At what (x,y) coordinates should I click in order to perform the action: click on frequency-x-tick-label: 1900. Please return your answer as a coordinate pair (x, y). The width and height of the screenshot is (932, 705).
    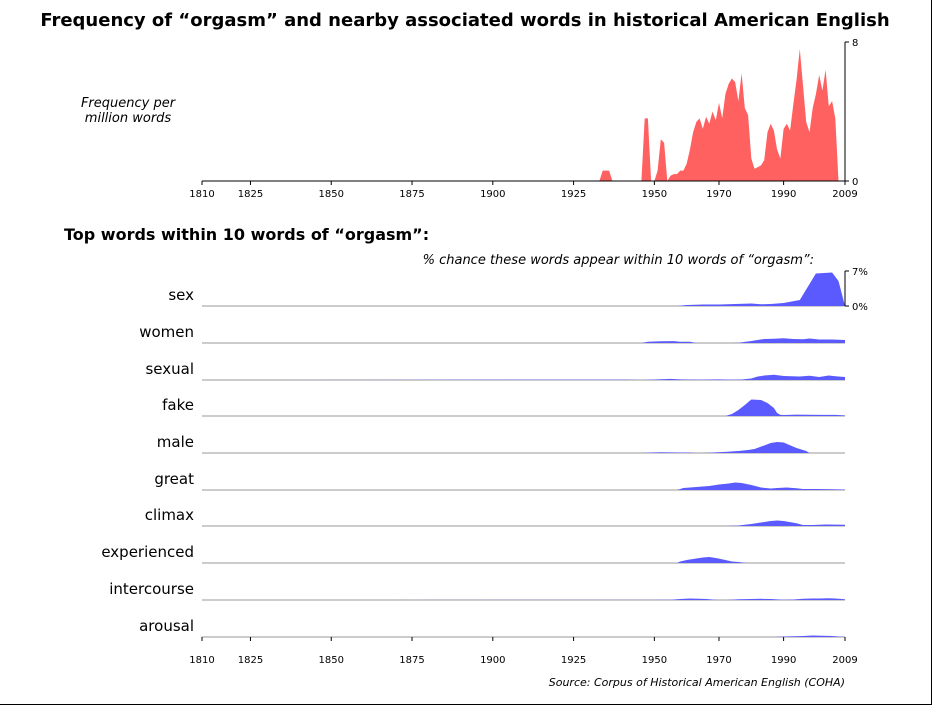
    Looking at the image, I should click on (492, 194).